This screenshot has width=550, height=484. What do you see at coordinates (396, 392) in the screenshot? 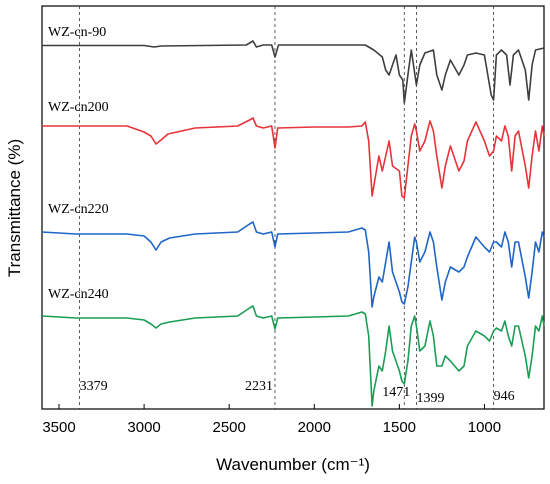
I see `annotation-1471: 1471` at bounding box center [396, 392].